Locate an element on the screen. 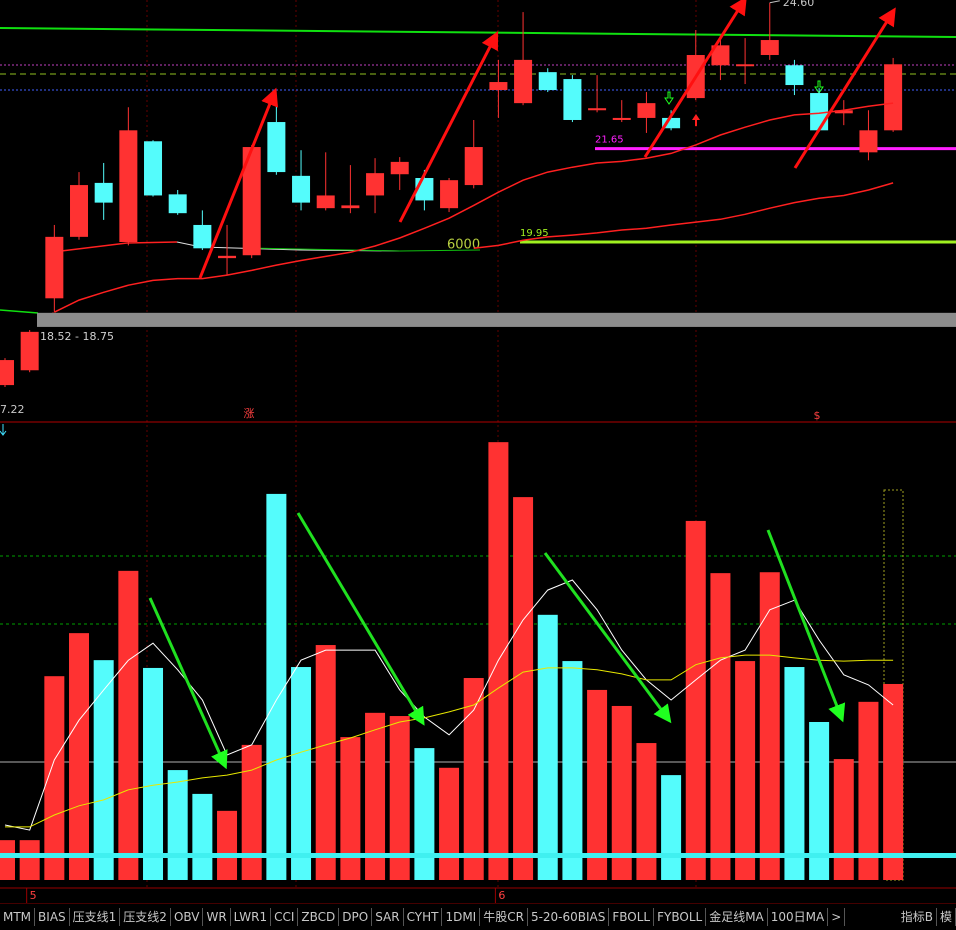 This screenshot has width=956, height=930. tab: 1DMI is located at coordinates (461, 917).